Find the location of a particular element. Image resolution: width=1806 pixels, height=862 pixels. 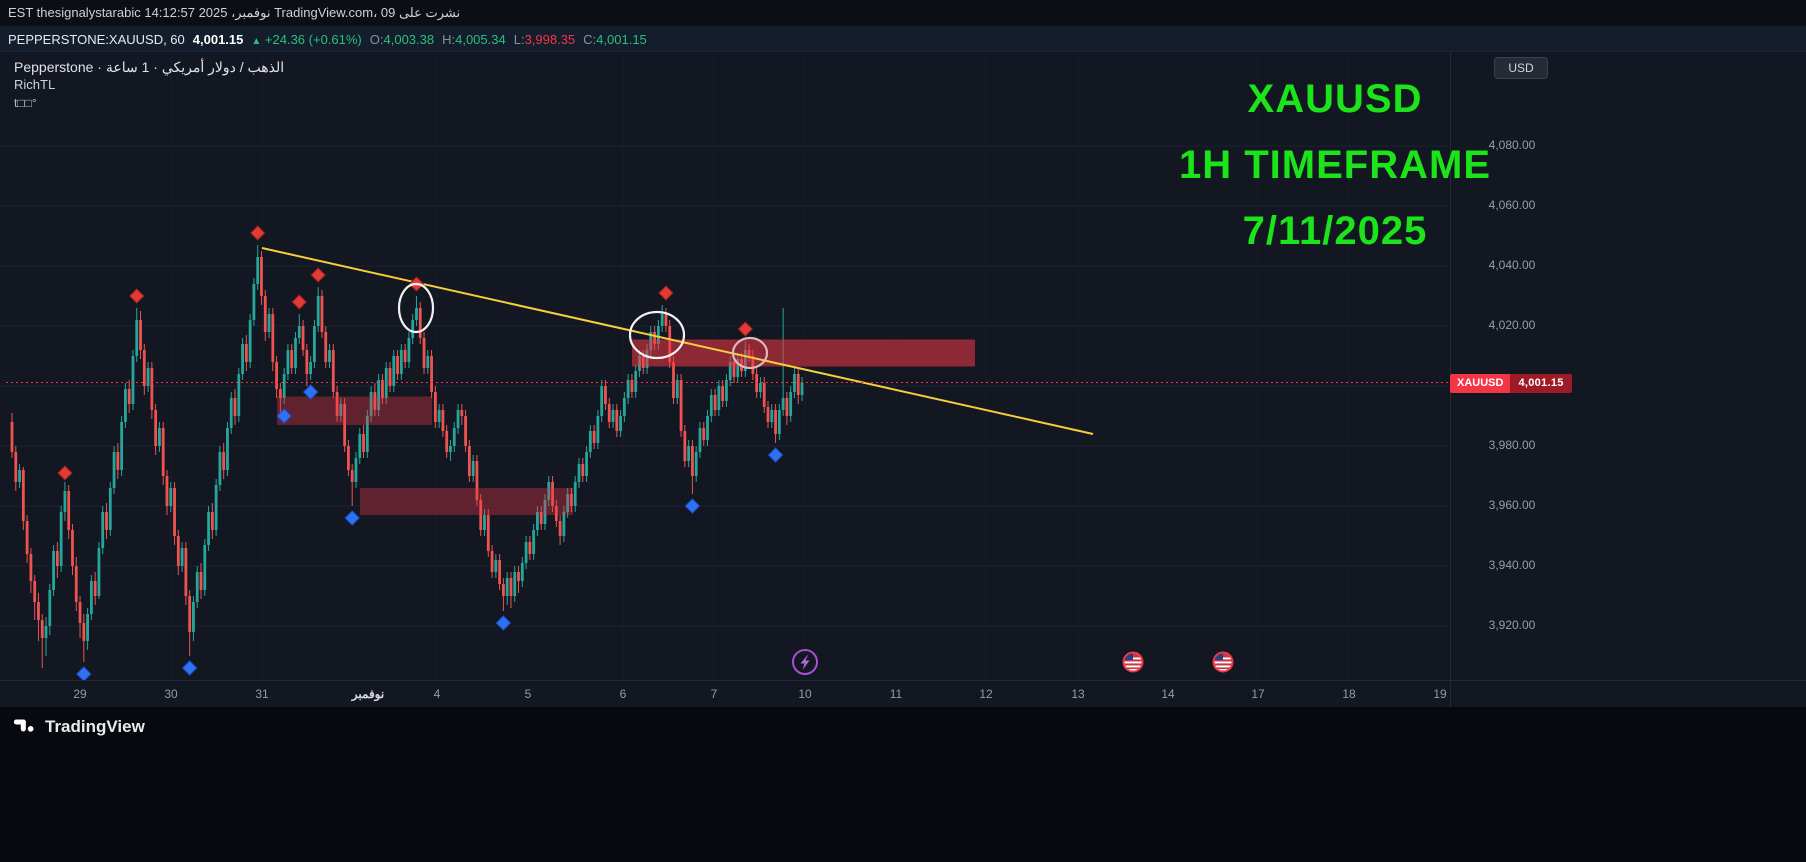

tradingview-wordmark: TradingView is located at coordinates (95, 726).